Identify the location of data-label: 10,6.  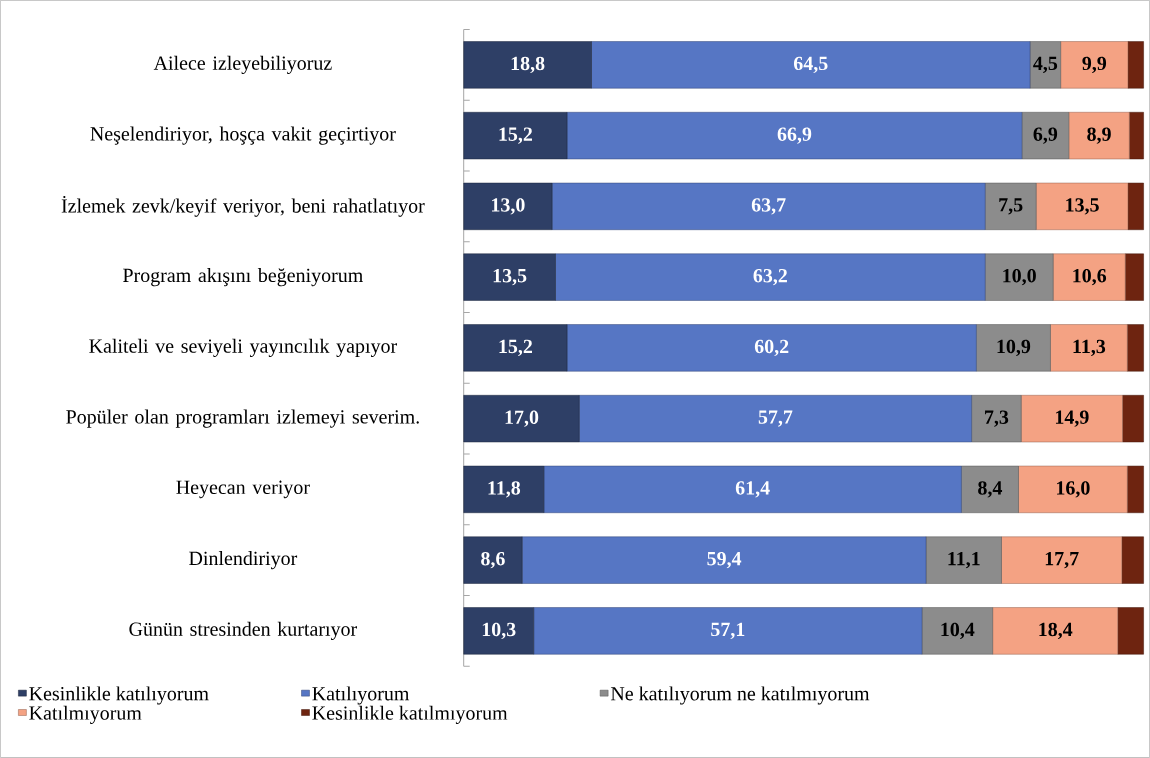
(1090, 277).